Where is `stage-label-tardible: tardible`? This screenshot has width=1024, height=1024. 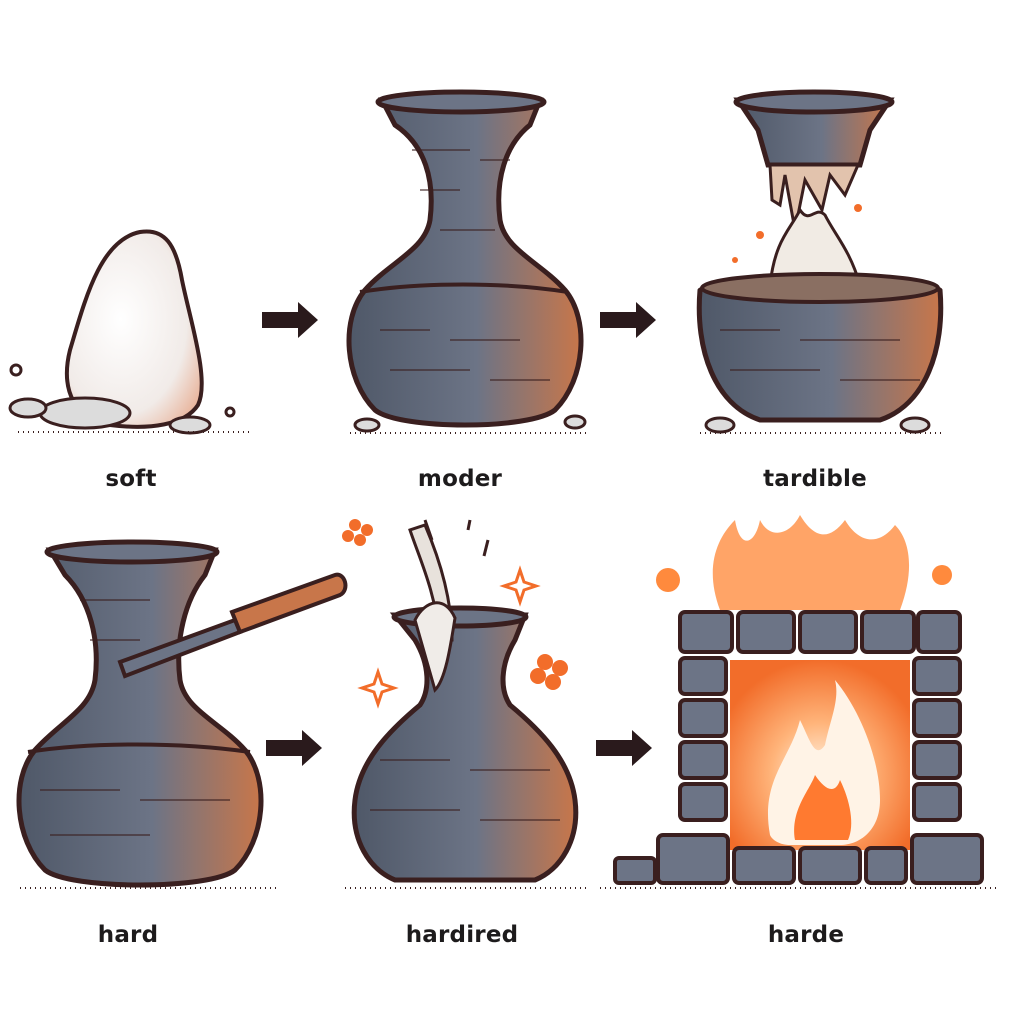 stage-label-tardible: tardible is located at coordinates (815, 479).